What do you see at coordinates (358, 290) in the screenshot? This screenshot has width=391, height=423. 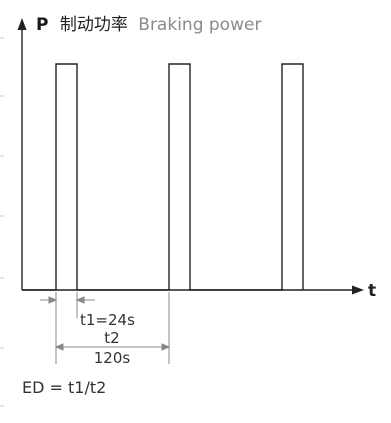 I see `x-axis-arrow` at bounding box center [358, 290].